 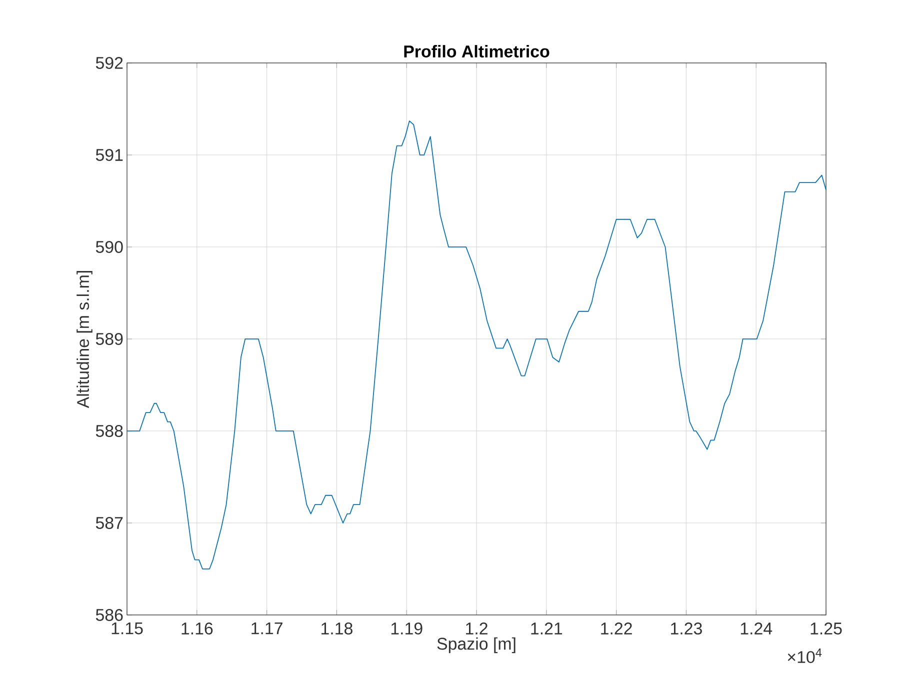 What do you see at coordinates (756, 628) in the screenshot?
I see `x-tick-label: 1.24` at bounding box center [756, 628].